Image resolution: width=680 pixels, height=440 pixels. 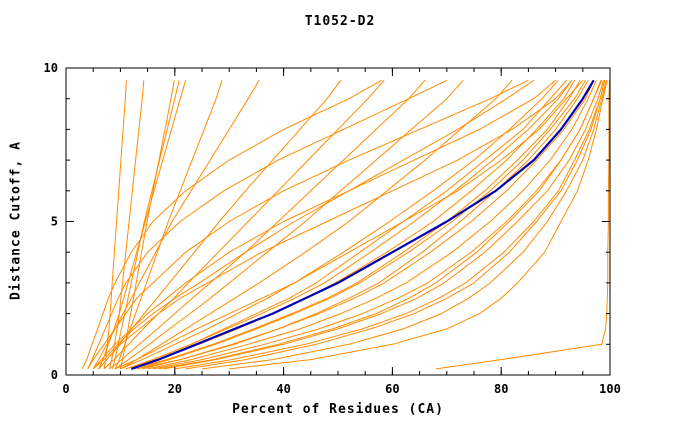 What do you see at coordinates (338, 409) in the screenshot?
I see `x-axis-label: Percent of Residues (CA)` at bounding box center [338, 409].